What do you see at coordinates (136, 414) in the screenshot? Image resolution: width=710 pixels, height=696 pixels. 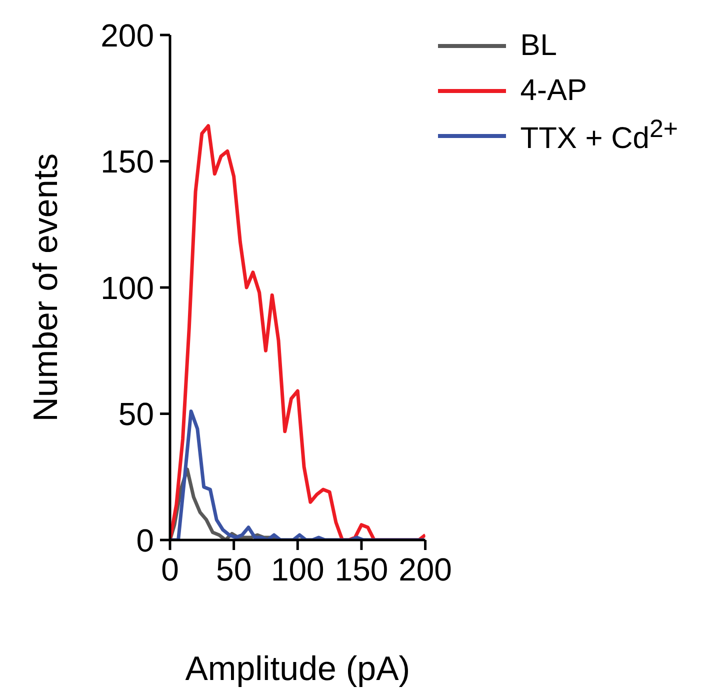 I see `y-tick-label: 50` at bounding box center [136, 414].